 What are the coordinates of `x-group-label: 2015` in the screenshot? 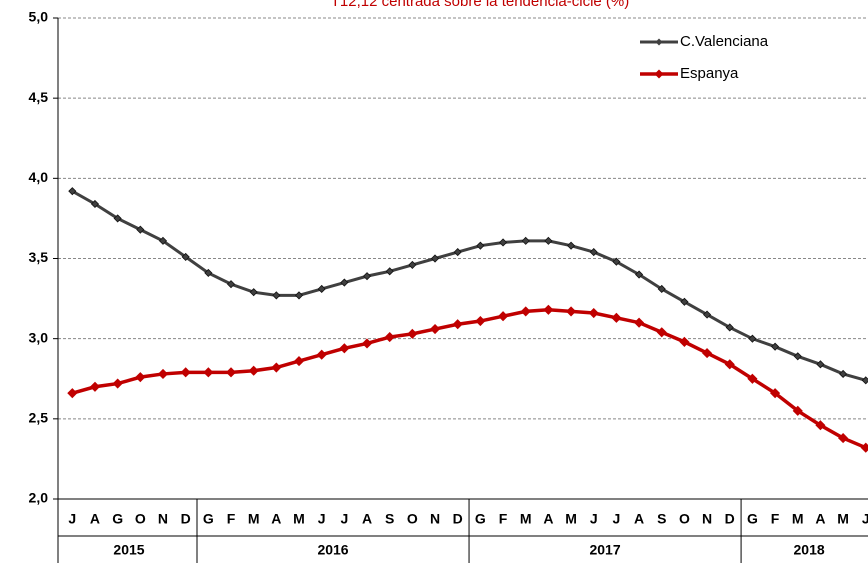 It's located at (128, 550).